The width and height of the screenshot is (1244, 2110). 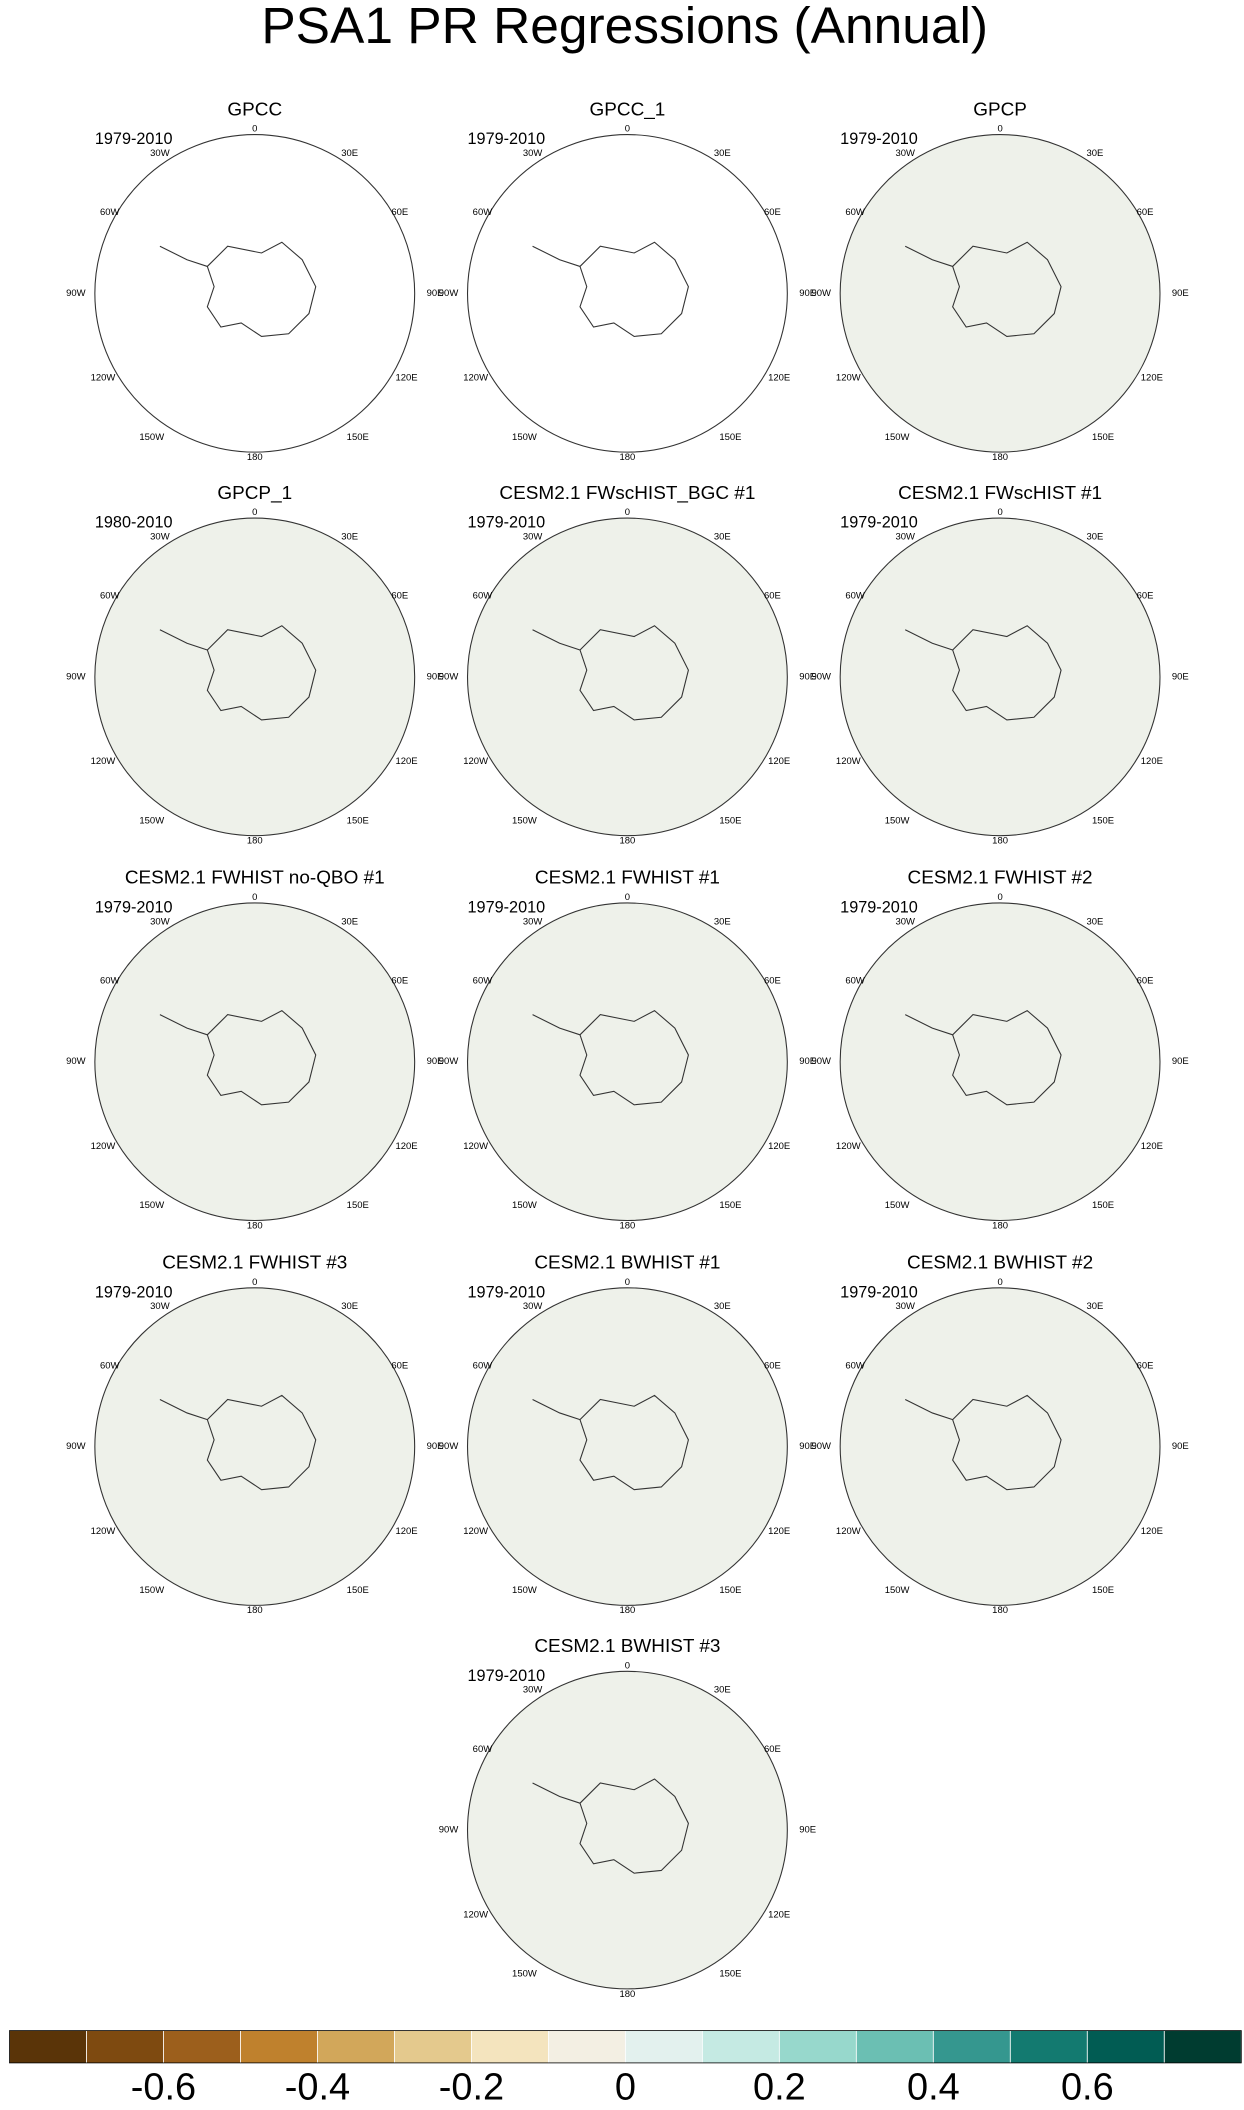 I want to click on colorbar-tick-label: 0, so click(x=625, y=2088).